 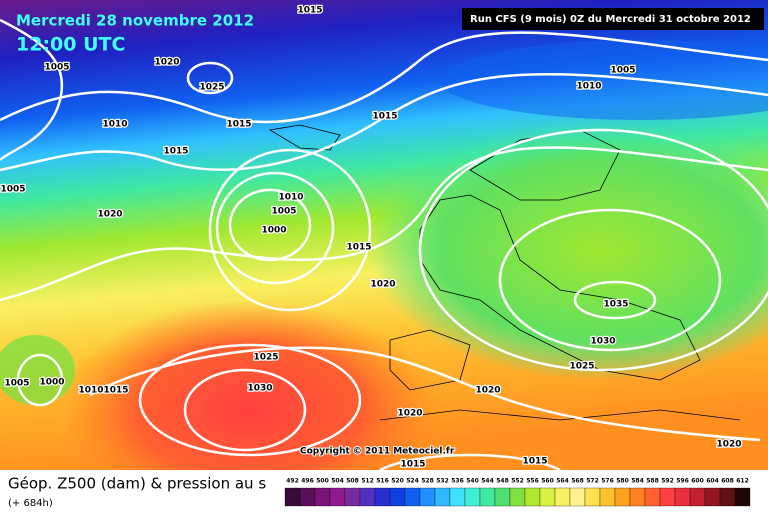 What do you see at coordinates (562, 481) in the screenshot?
I see `scale-label: 564` at bounding box center [562, 481].